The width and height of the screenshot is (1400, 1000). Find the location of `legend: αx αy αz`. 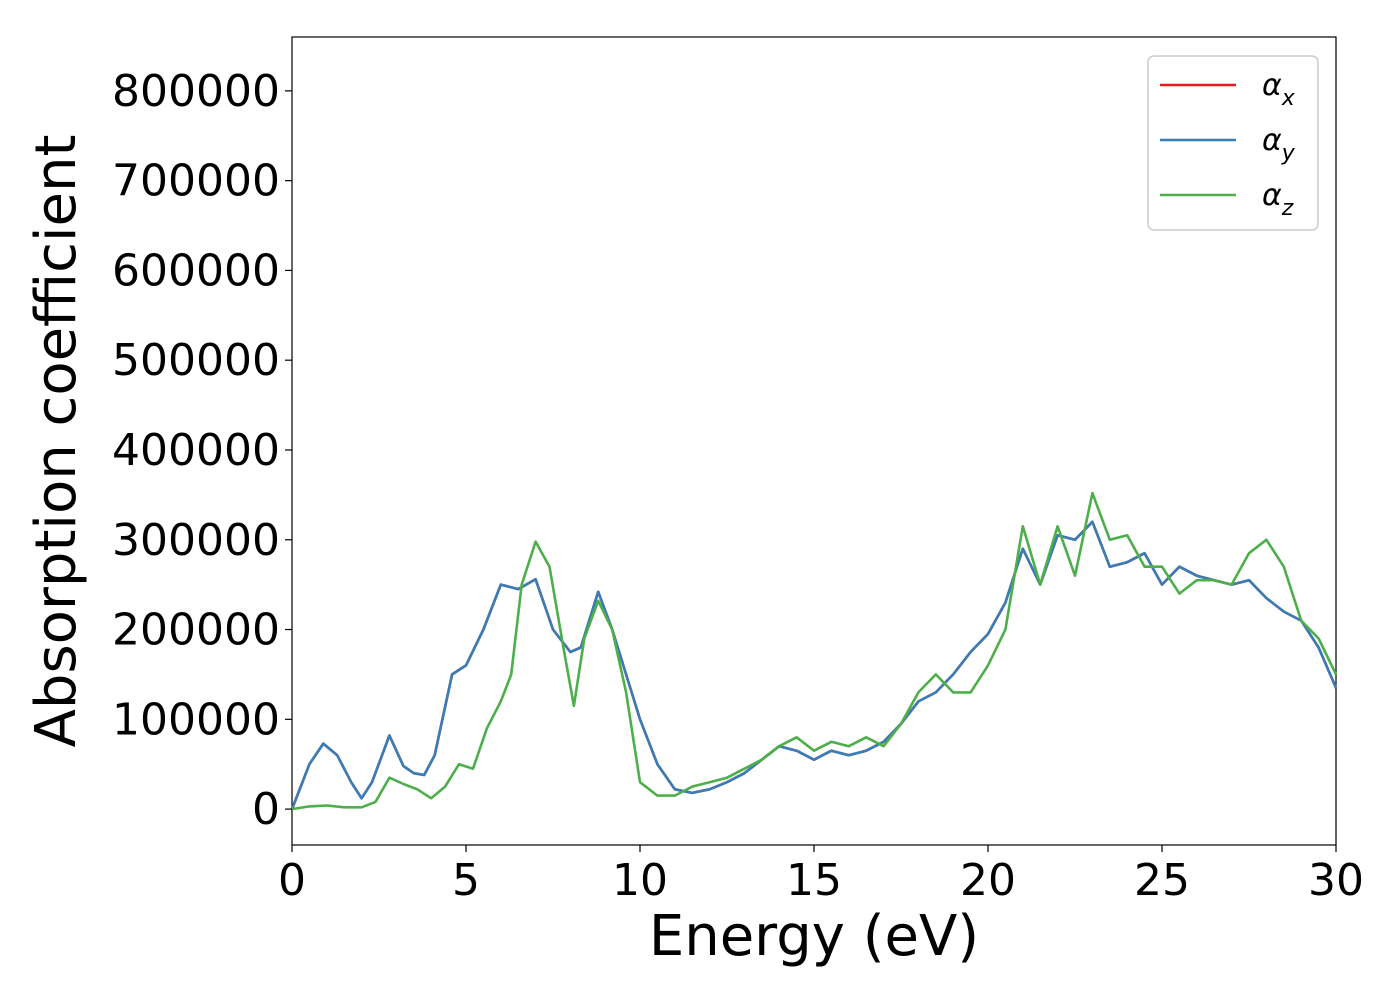

legend: αx αy αz is located at coordinates (1233, 143).